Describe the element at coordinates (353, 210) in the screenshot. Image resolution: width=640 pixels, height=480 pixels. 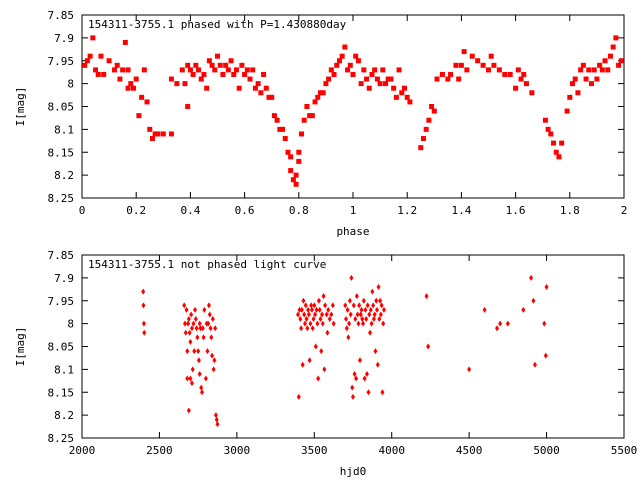
I see `x-tick-label: 1` at that location.